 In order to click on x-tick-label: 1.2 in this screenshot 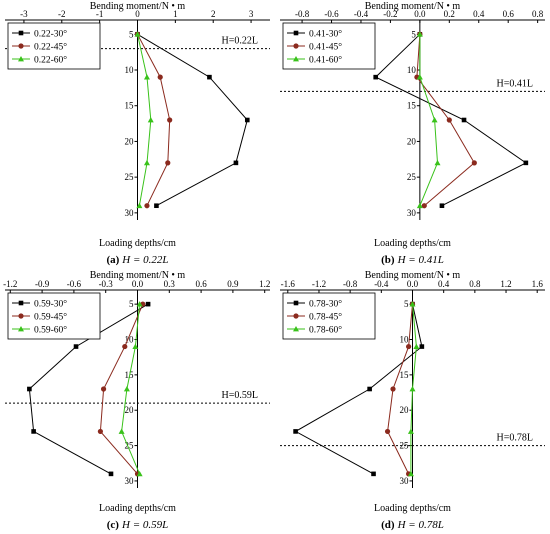, I will do `click(264, 284)`.